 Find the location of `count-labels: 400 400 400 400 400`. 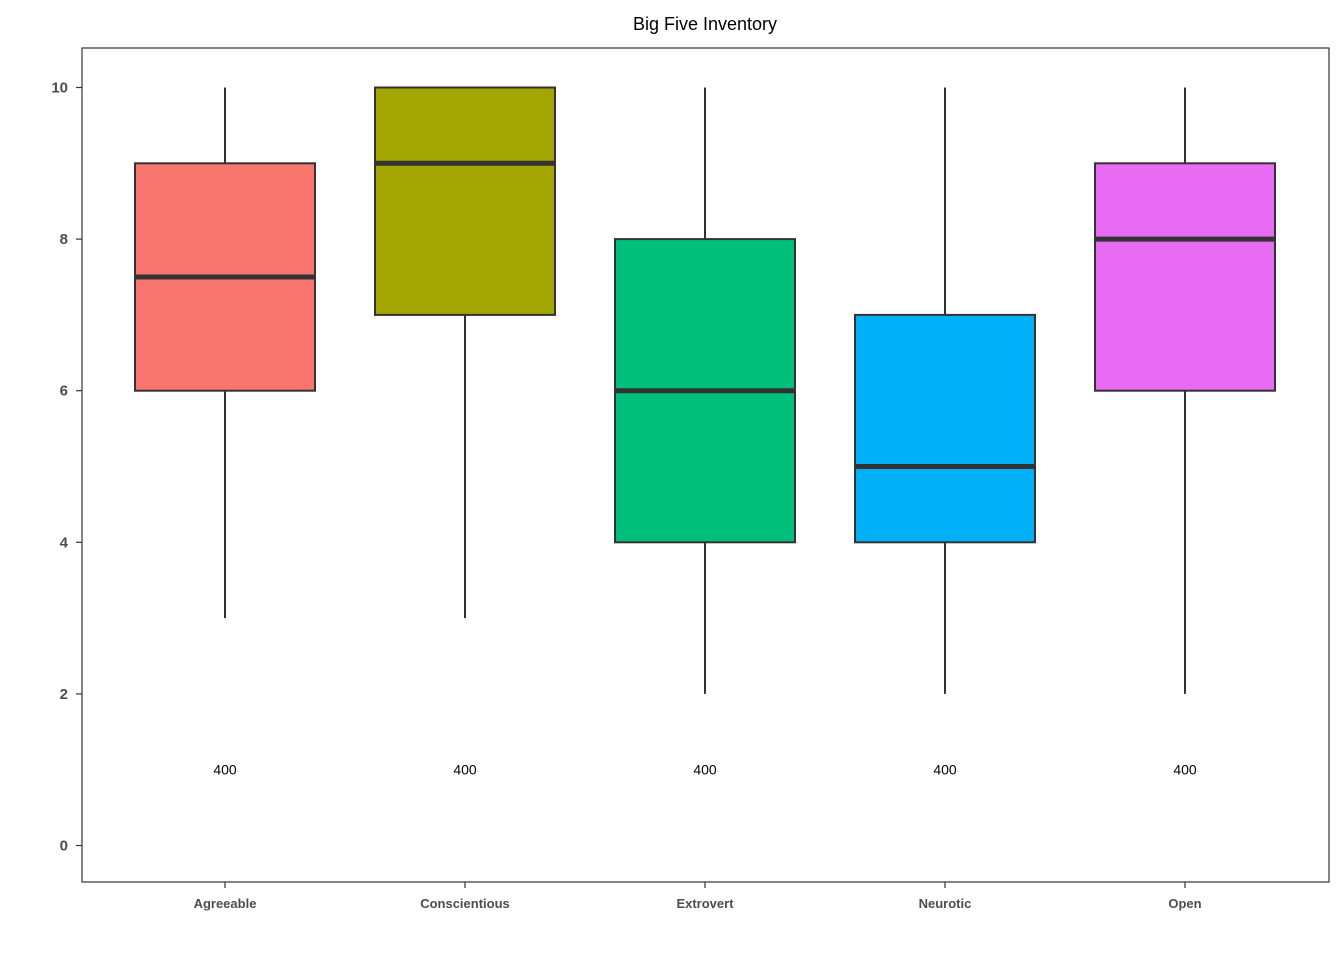

count-labels: 400 400 400 400 400 is located at coordinates (705, 770).